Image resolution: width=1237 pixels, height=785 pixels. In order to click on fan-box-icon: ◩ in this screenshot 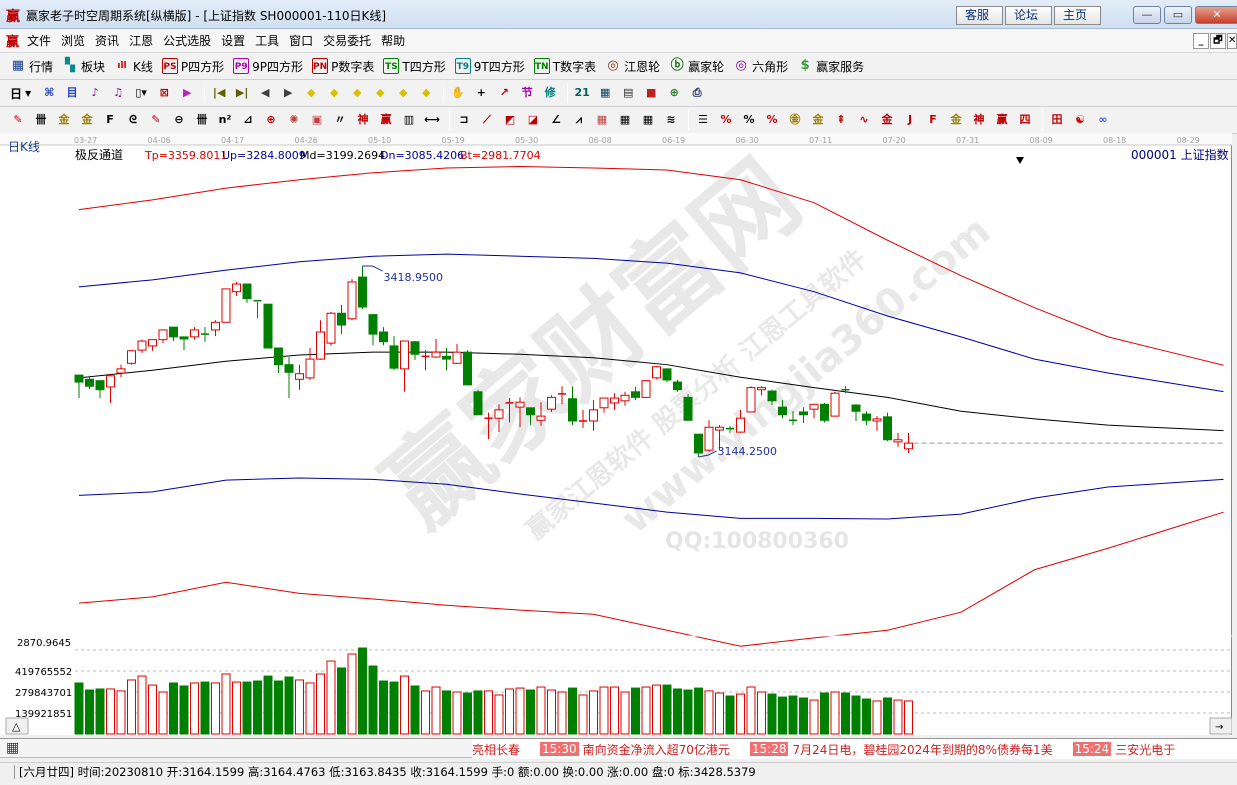, I will do `click(510, 119)`.